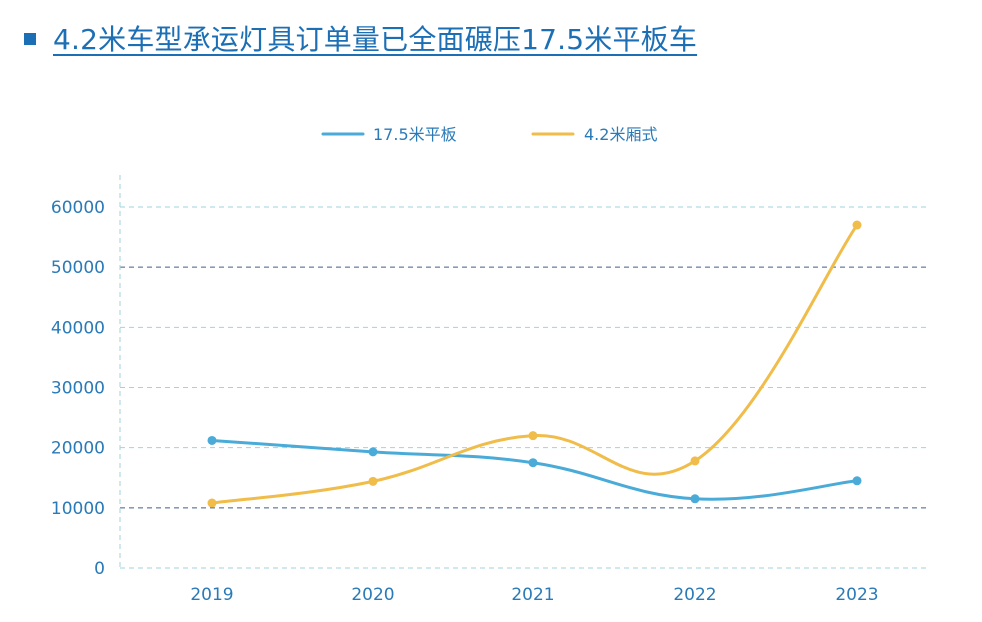 Image resolution: width=982 pixels, height=622 pixels. I want to click on data-point-1-2023, so click(857, 225).